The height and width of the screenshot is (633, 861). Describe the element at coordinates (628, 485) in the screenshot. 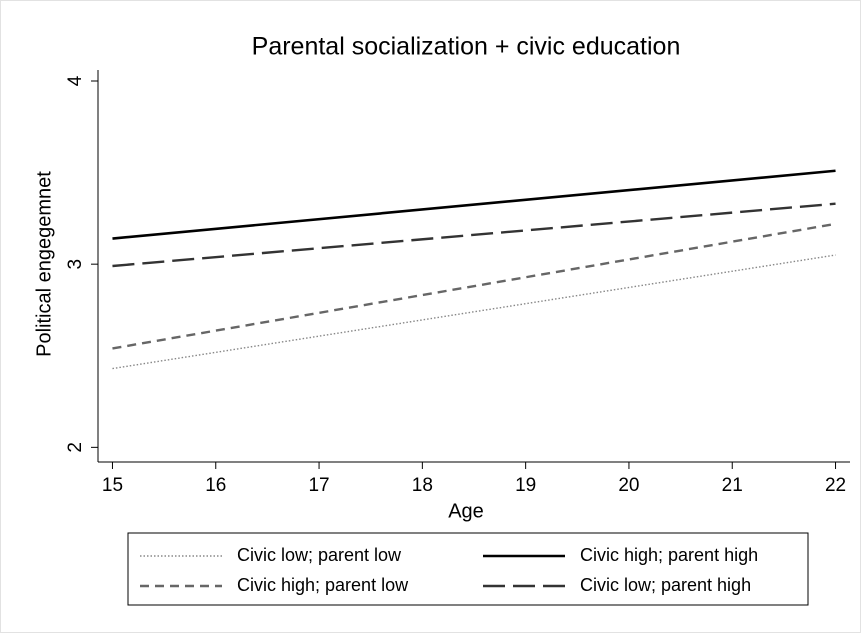

I see `x-tick-label: 20` at that location.